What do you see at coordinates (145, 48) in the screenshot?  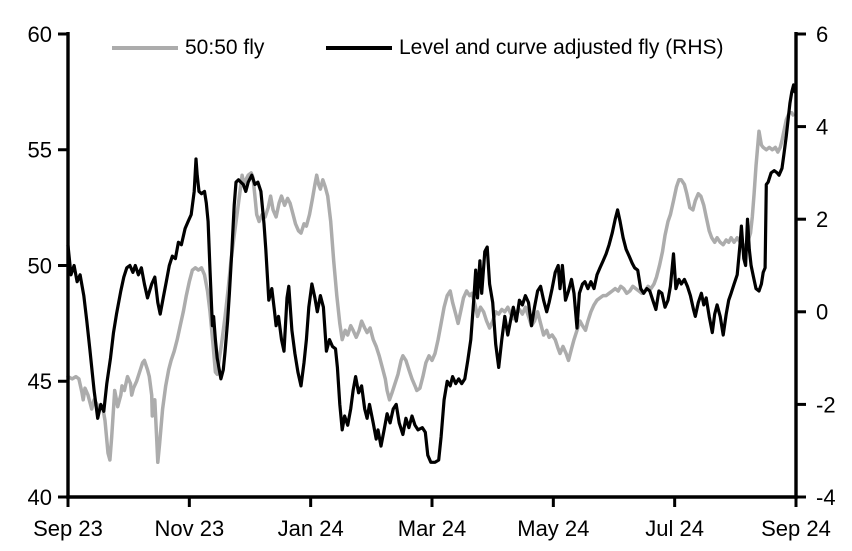 I see `legend-line-swatch-gray` at bounding box center [145, 48].